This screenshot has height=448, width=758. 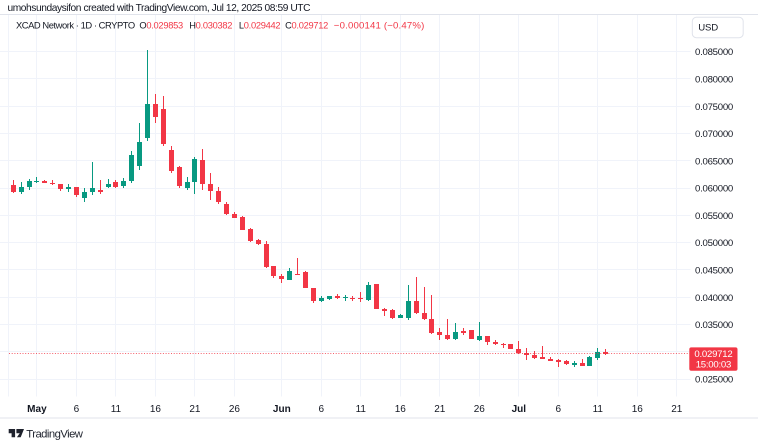 I want to click on svg-text: USD, so click(x=708, y=28).